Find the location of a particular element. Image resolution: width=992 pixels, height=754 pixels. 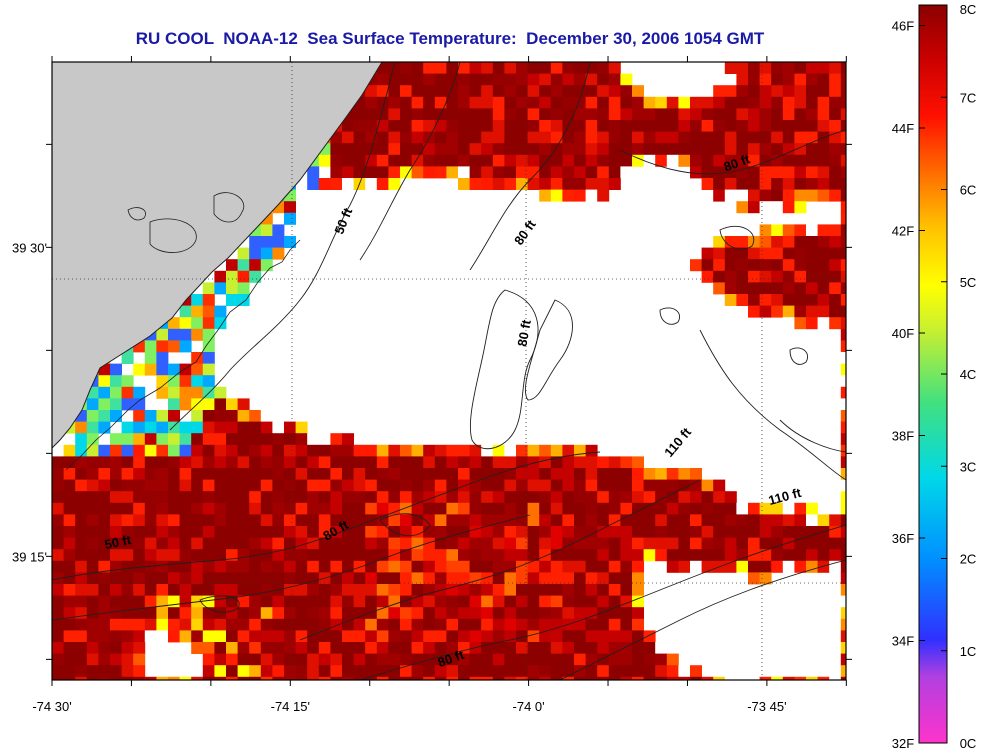

colorbar-fahrenheit-label-2: 42F is located at coordinates (903, 231).